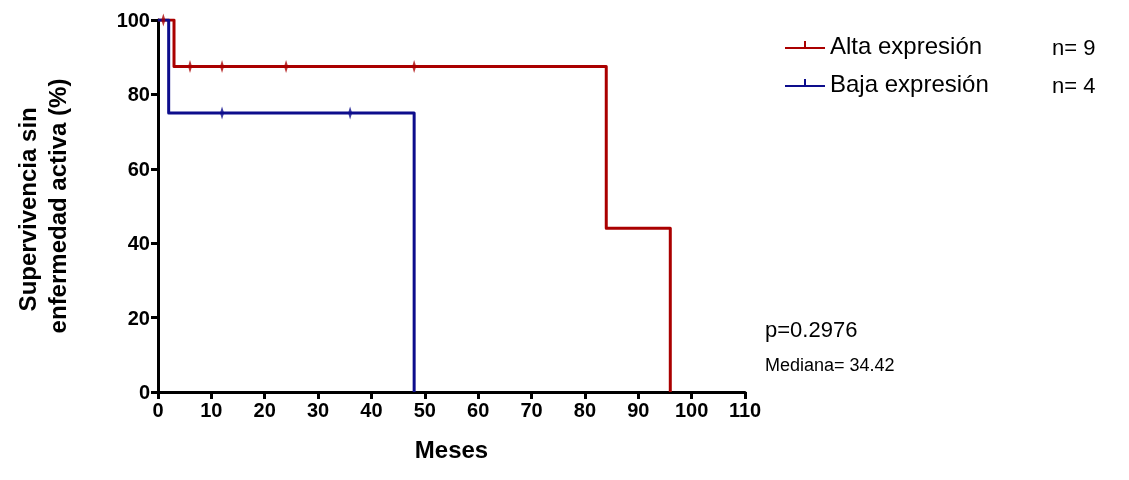  I want to click on x-axis-title: Meses, so click(451, 449).